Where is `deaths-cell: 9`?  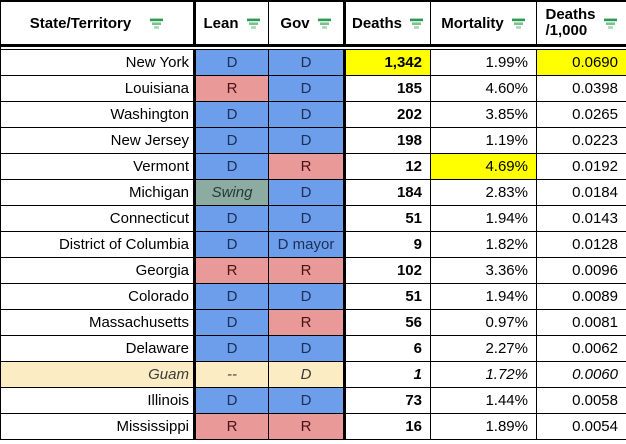 deaths-cell: 9 is located at coordinates (387, 244).